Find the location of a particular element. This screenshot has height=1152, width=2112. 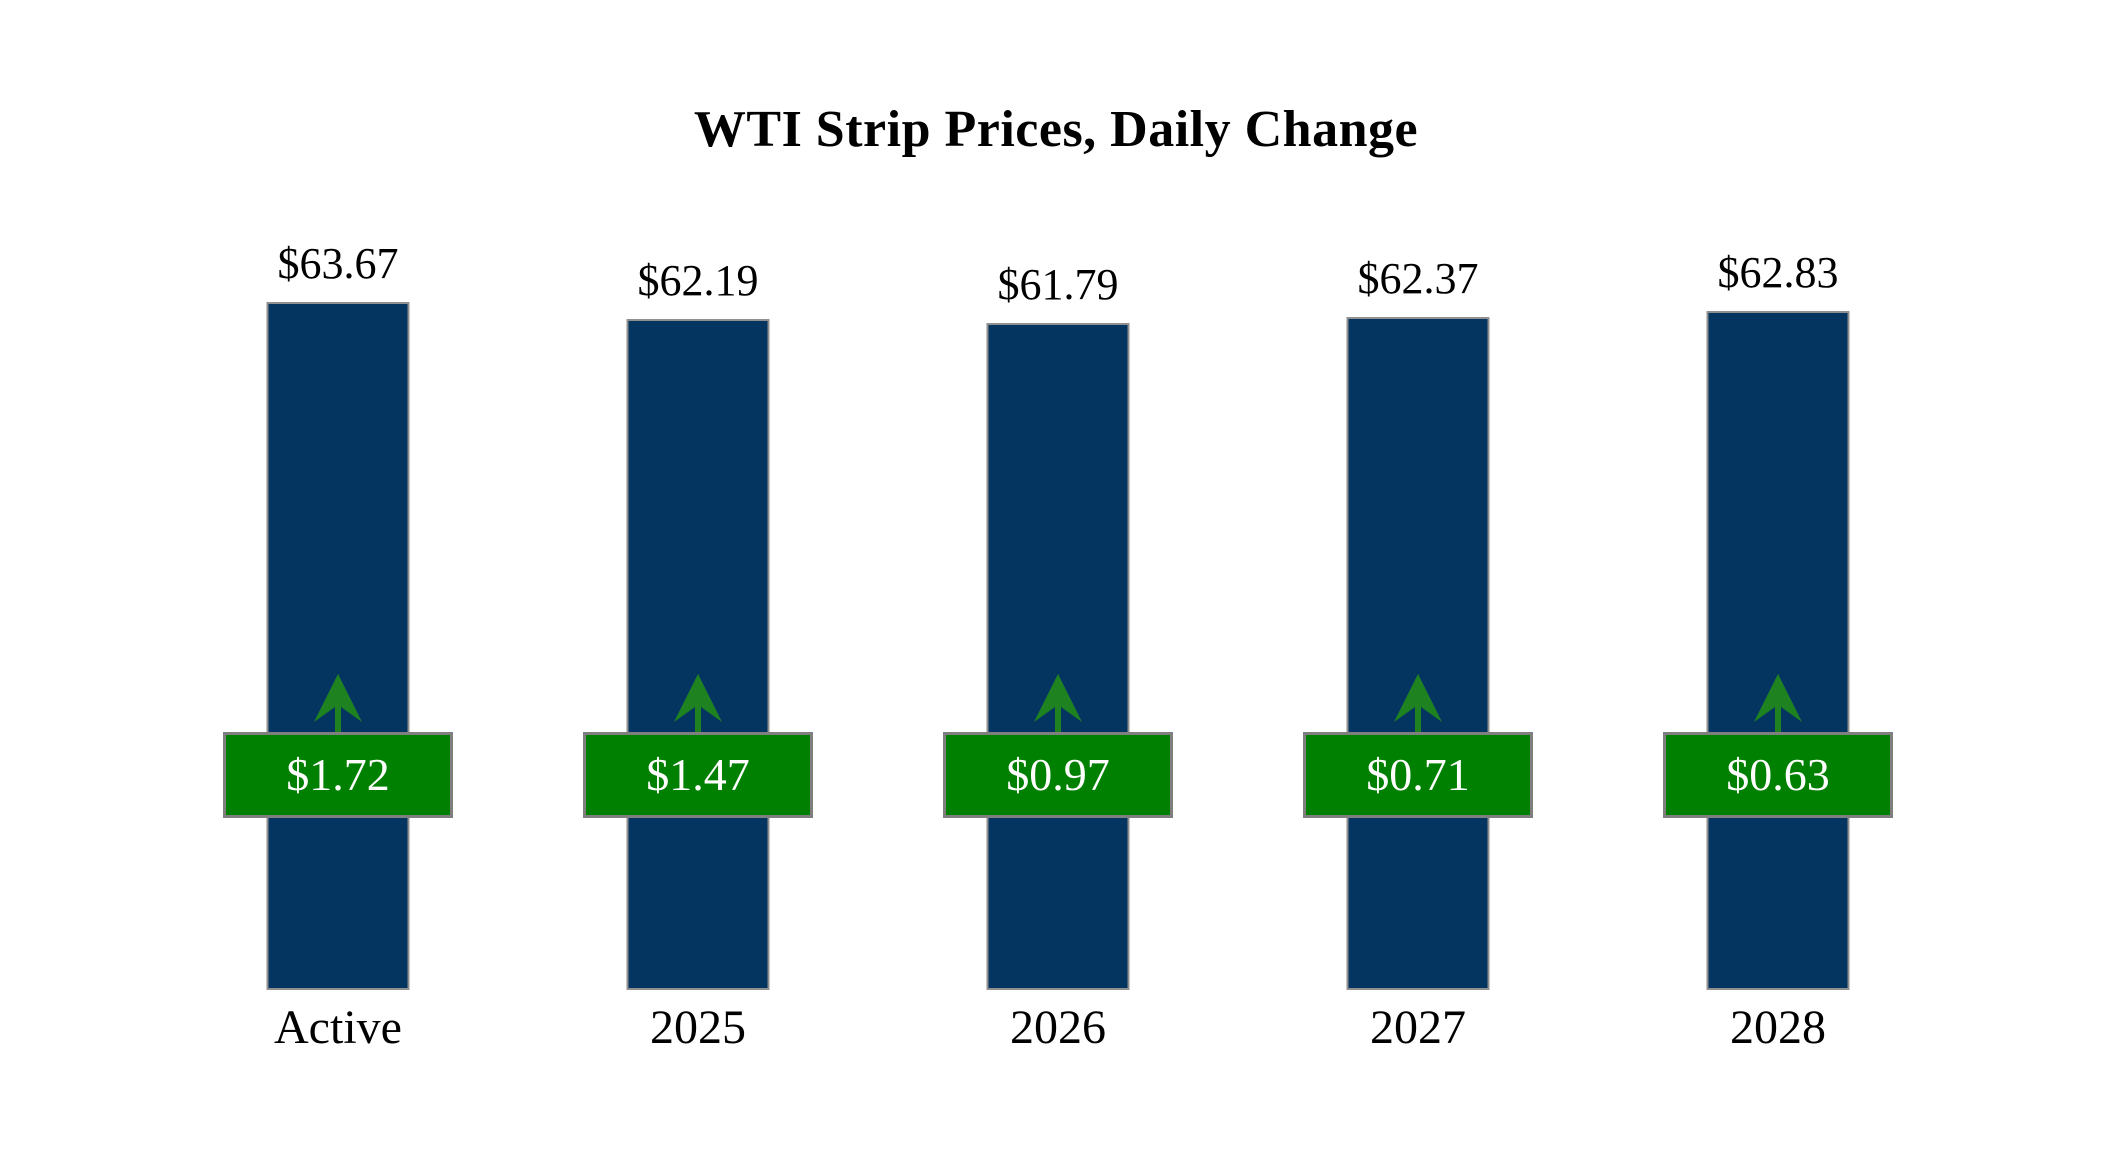

strip-price-label: $61.79 is located at coordinates (1058, 284).